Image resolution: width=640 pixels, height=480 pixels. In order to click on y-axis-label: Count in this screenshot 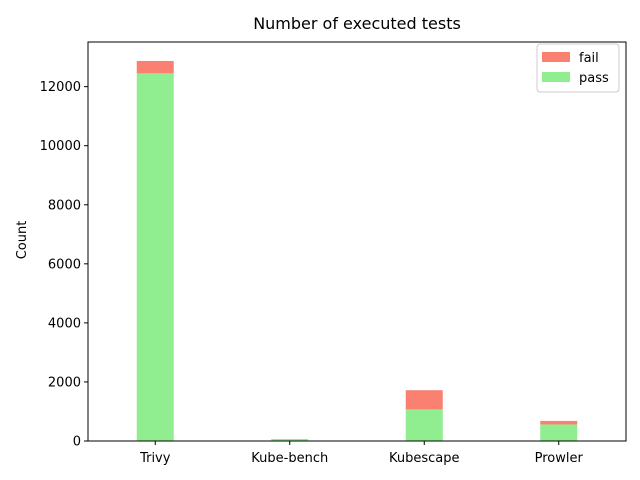, I will do `click(22, 240)`.